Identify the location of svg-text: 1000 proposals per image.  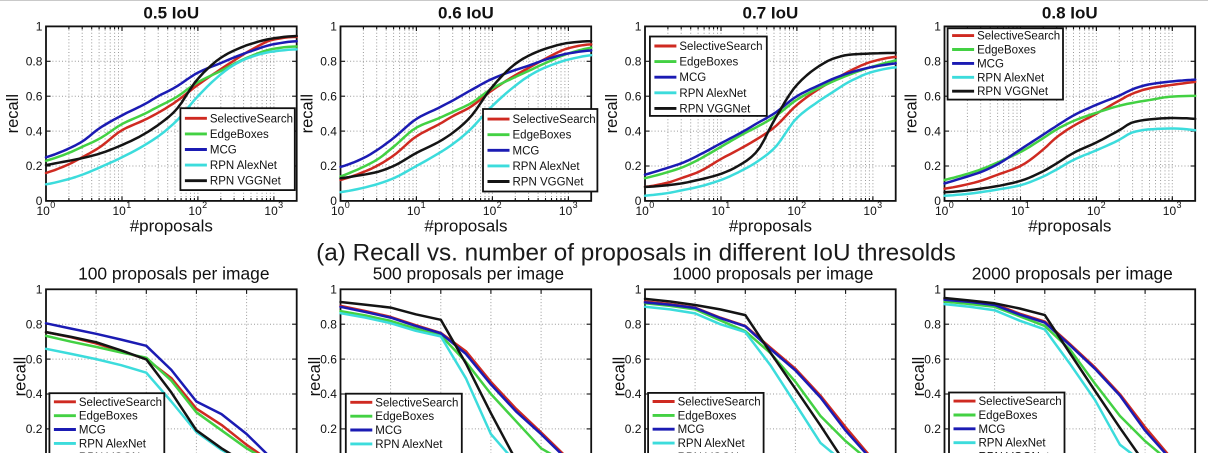
(772, 274).